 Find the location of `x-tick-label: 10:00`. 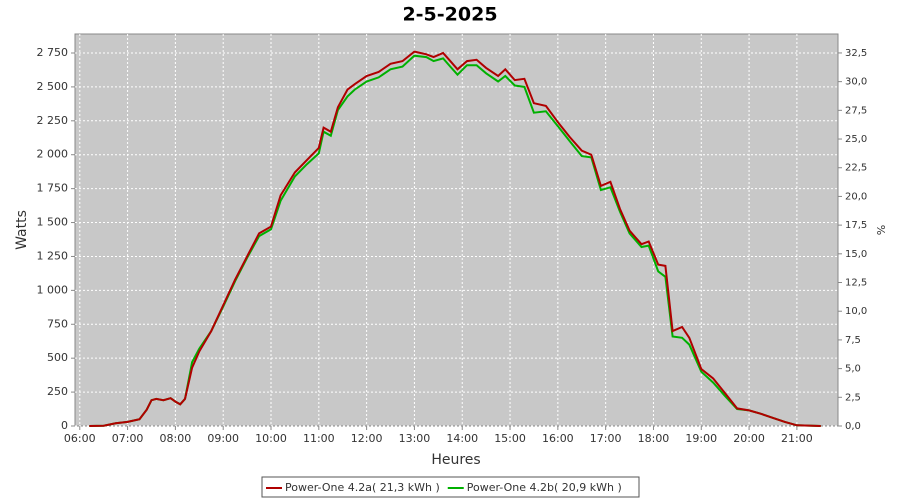

x-tick-label: 10:00 is located at coordinates (271, 438).